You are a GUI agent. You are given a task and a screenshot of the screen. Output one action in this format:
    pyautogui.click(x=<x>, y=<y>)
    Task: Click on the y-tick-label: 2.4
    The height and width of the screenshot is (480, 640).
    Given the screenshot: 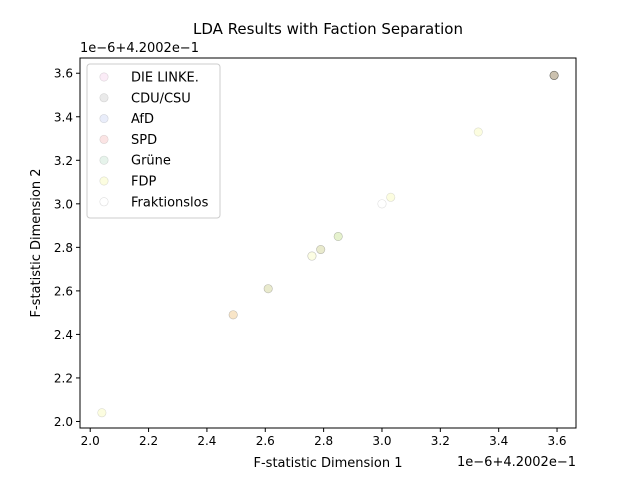 What is the action you would take?
    pyautogui.click(x=63, y=335)
    